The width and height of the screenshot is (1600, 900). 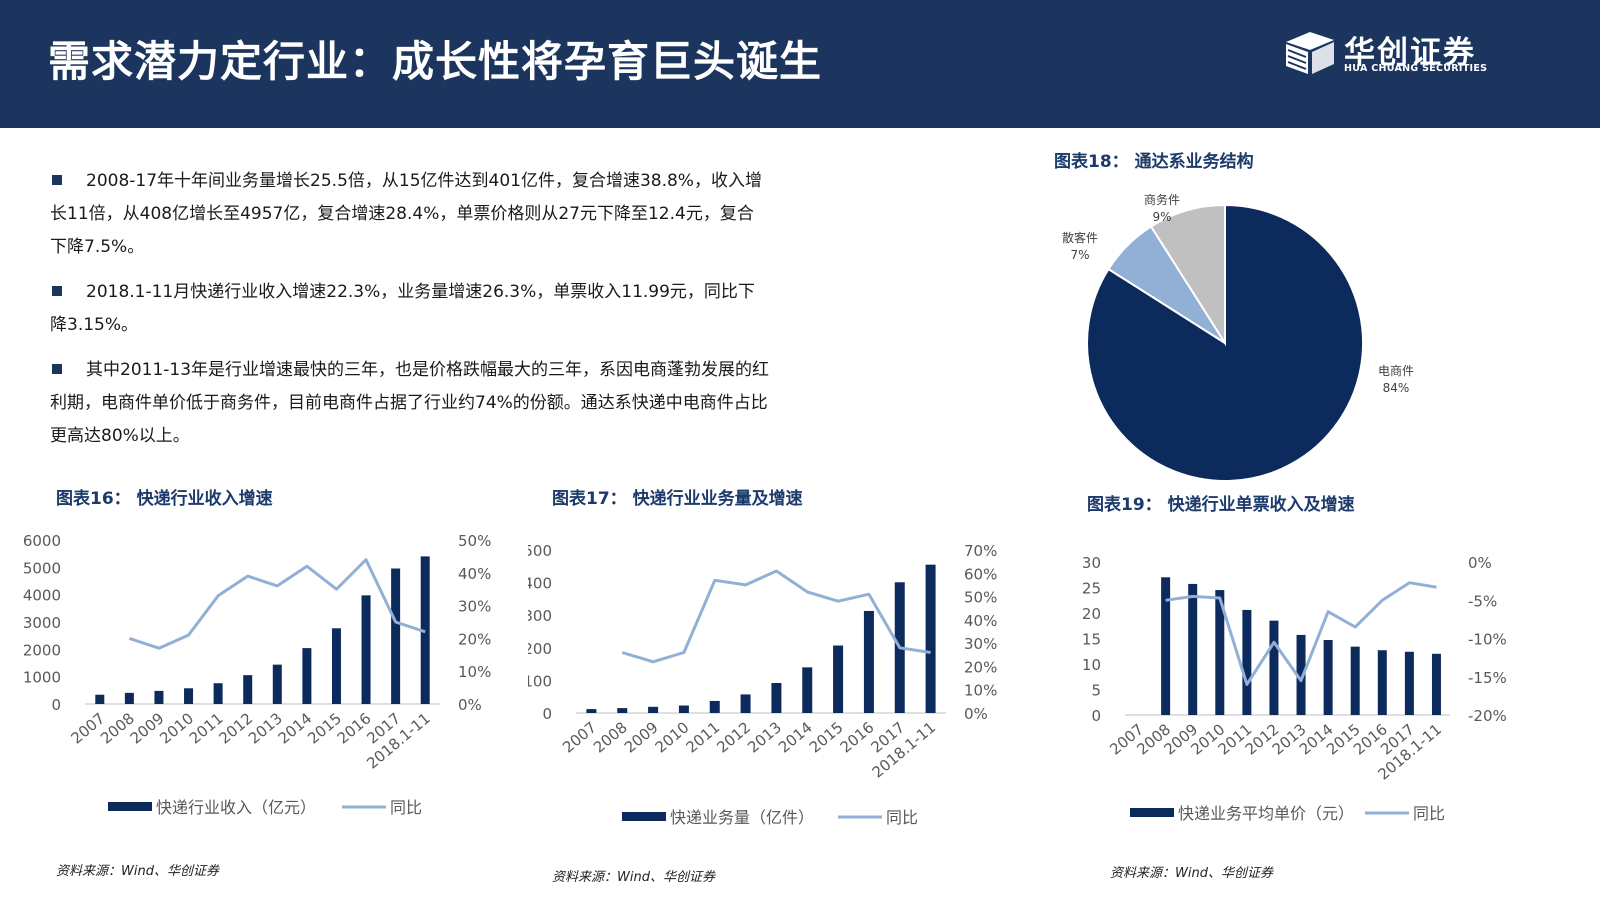 I want to click on company-logo: 华创证券 HUA CHUANG SECURITIES, so click(x=1402, y=53).